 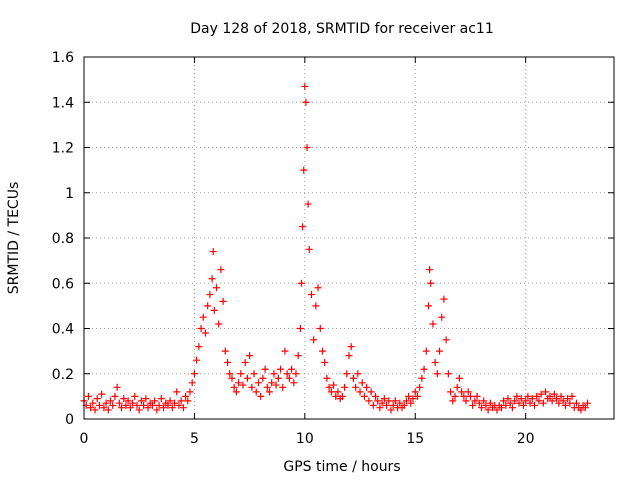 What do you see at coordinates (415, 439) in the screenshot?
I see `x-tick-label: 15` at bounding box center [415, 439].